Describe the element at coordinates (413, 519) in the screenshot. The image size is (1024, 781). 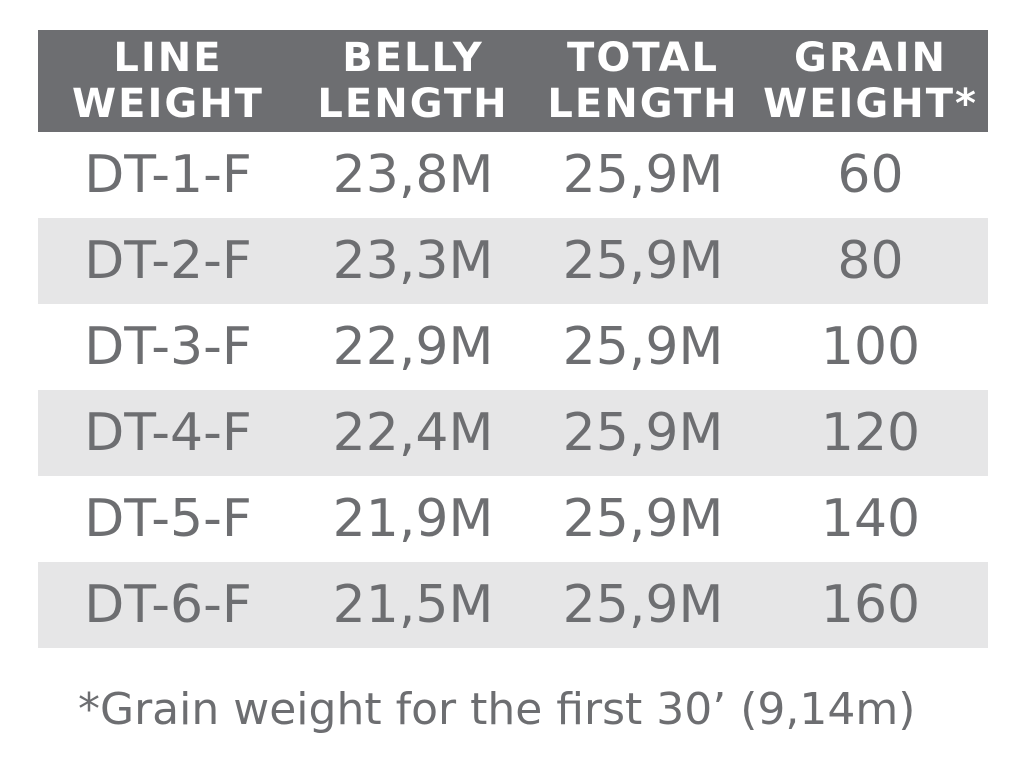
I see `table-cell: 21,9M` at that location.